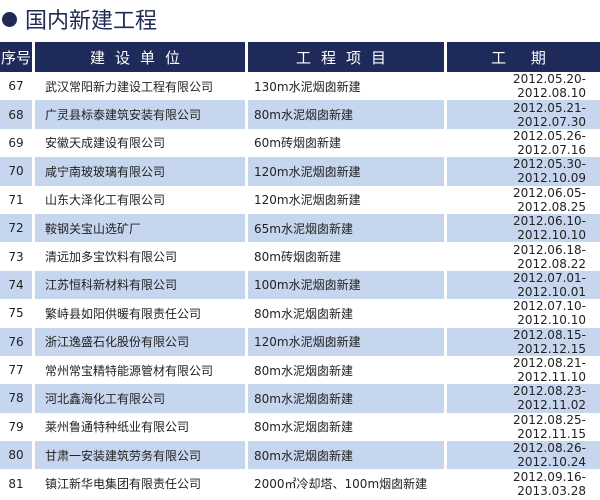  What do you see at coordinates (523, 285) in the screenshot?
I see `cell-period: 2012.07.01-2012.10.01` at bounding box center [523, 285].